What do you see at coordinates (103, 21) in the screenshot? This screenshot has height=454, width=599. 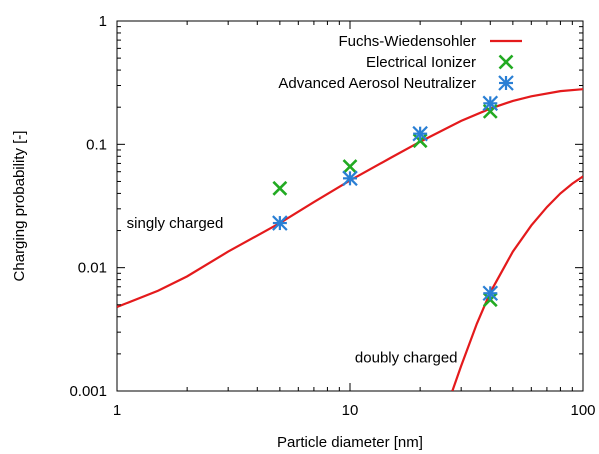 I see `y-tick-label: 1` at bounding box center [103, 21].